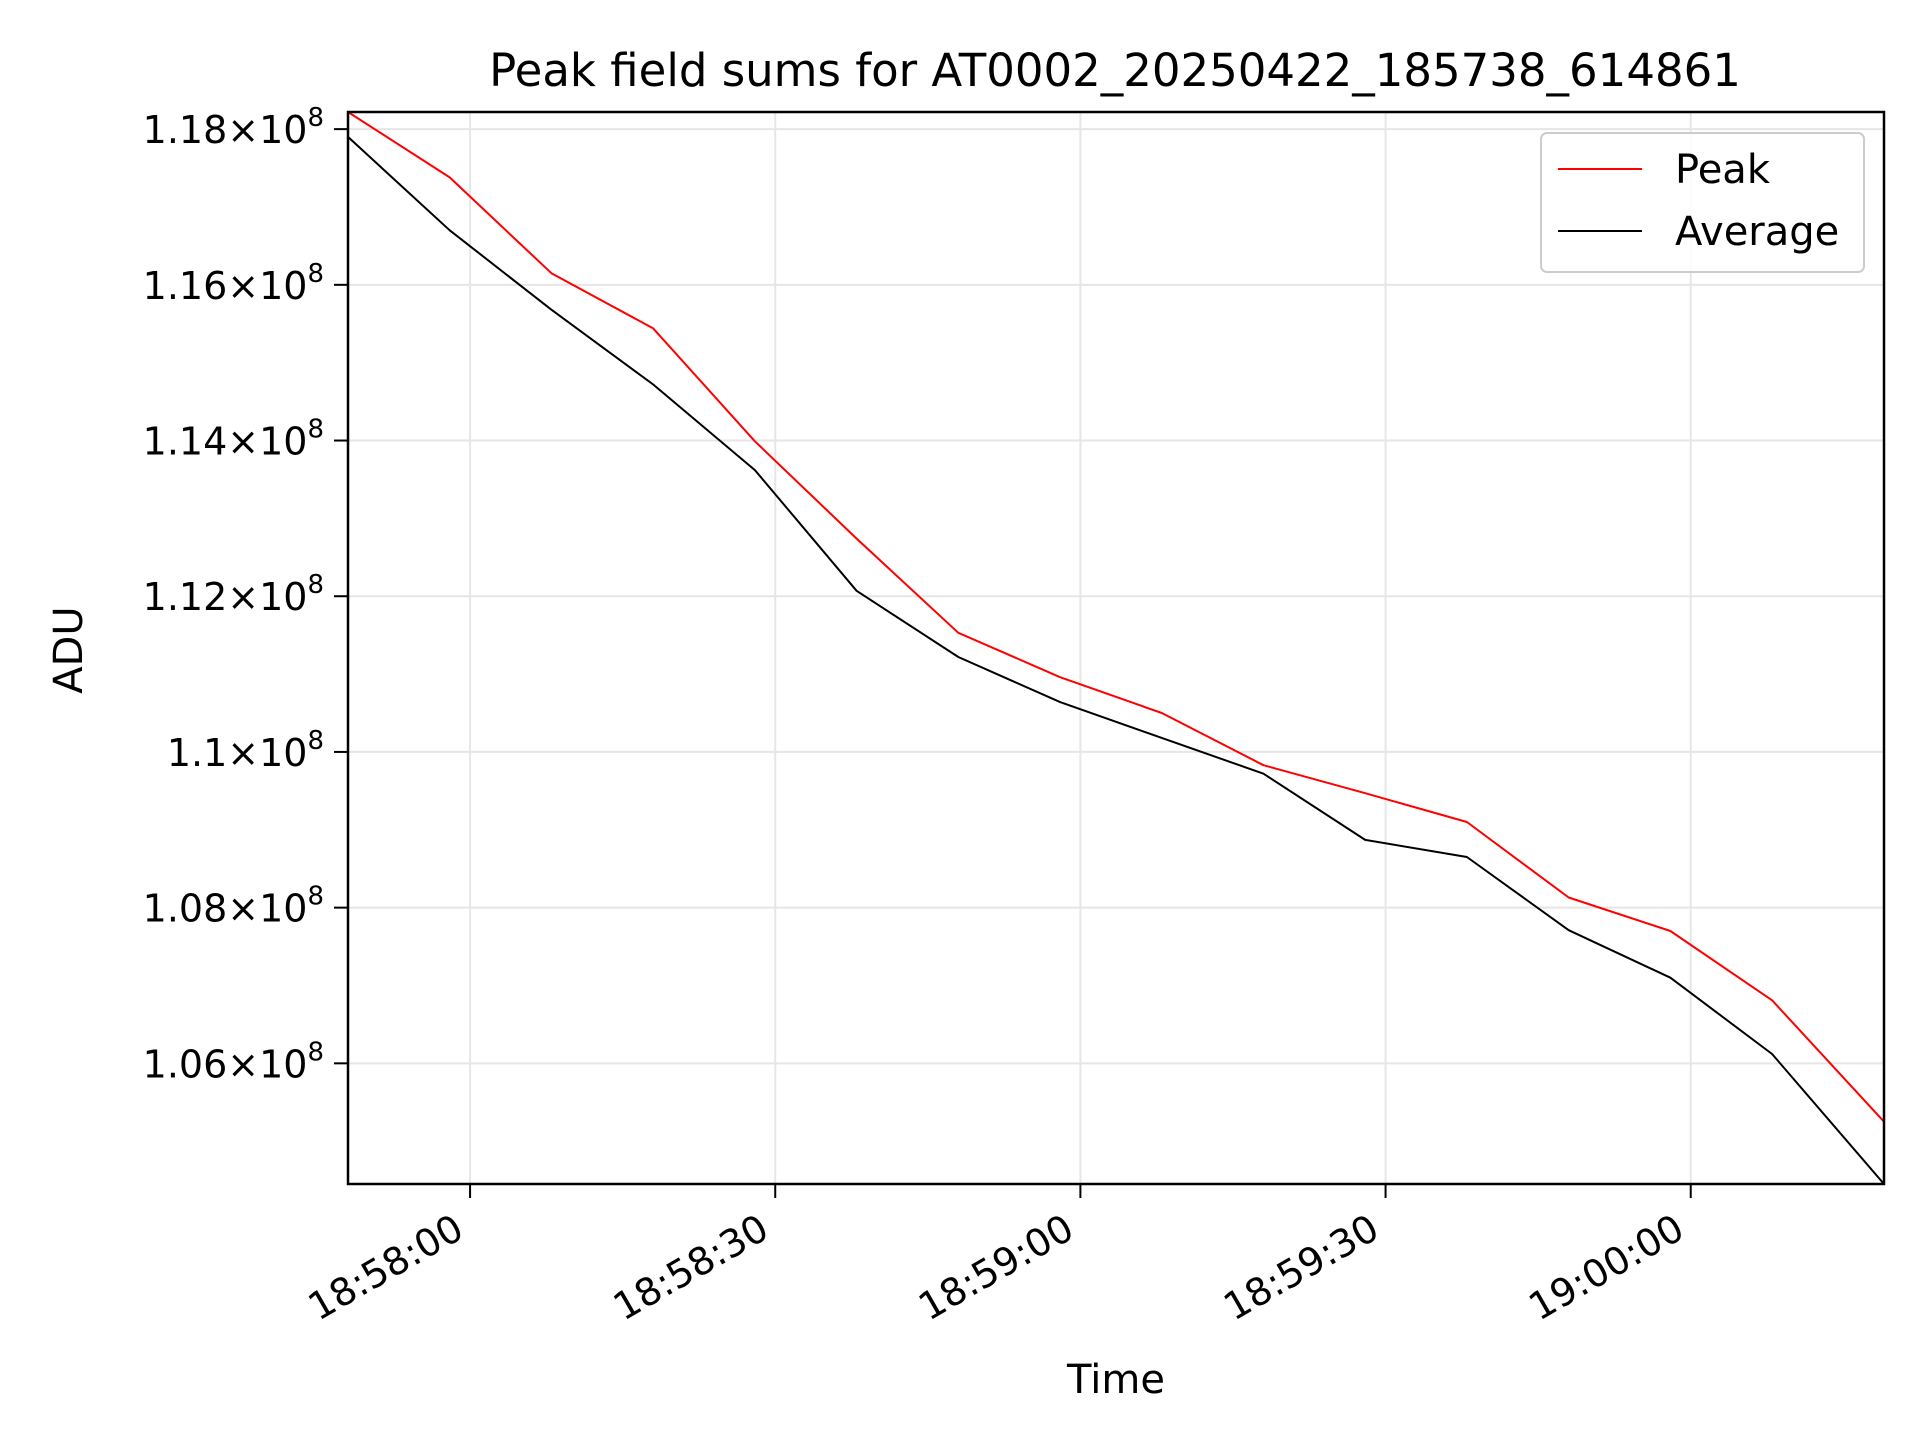 Image resolution: width=1920 pixels, height=1440 pixels. I want to click on y-tick-label: 1.16×108, so click(233, 283).